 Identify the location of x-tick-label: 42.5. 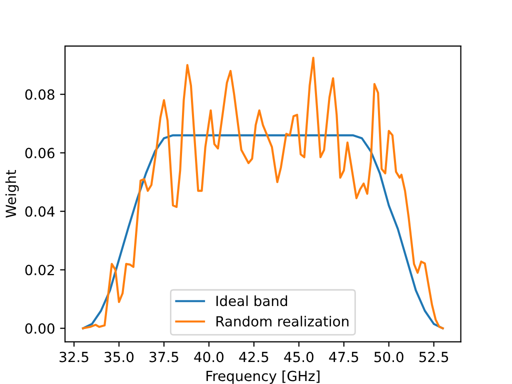
(253, 357).